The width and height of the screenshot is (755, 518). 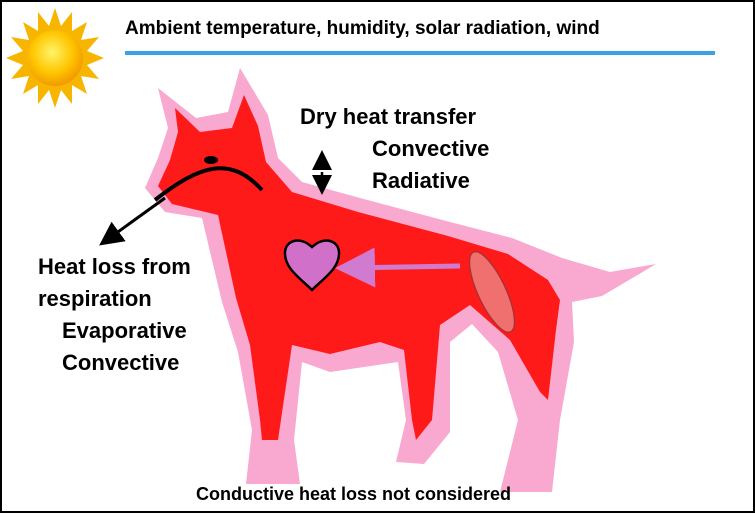 What do you see at coordinates (430, 148) in the screenshot?
I see `dry-heat-mode: Convective` at bounding box center [430, 148].